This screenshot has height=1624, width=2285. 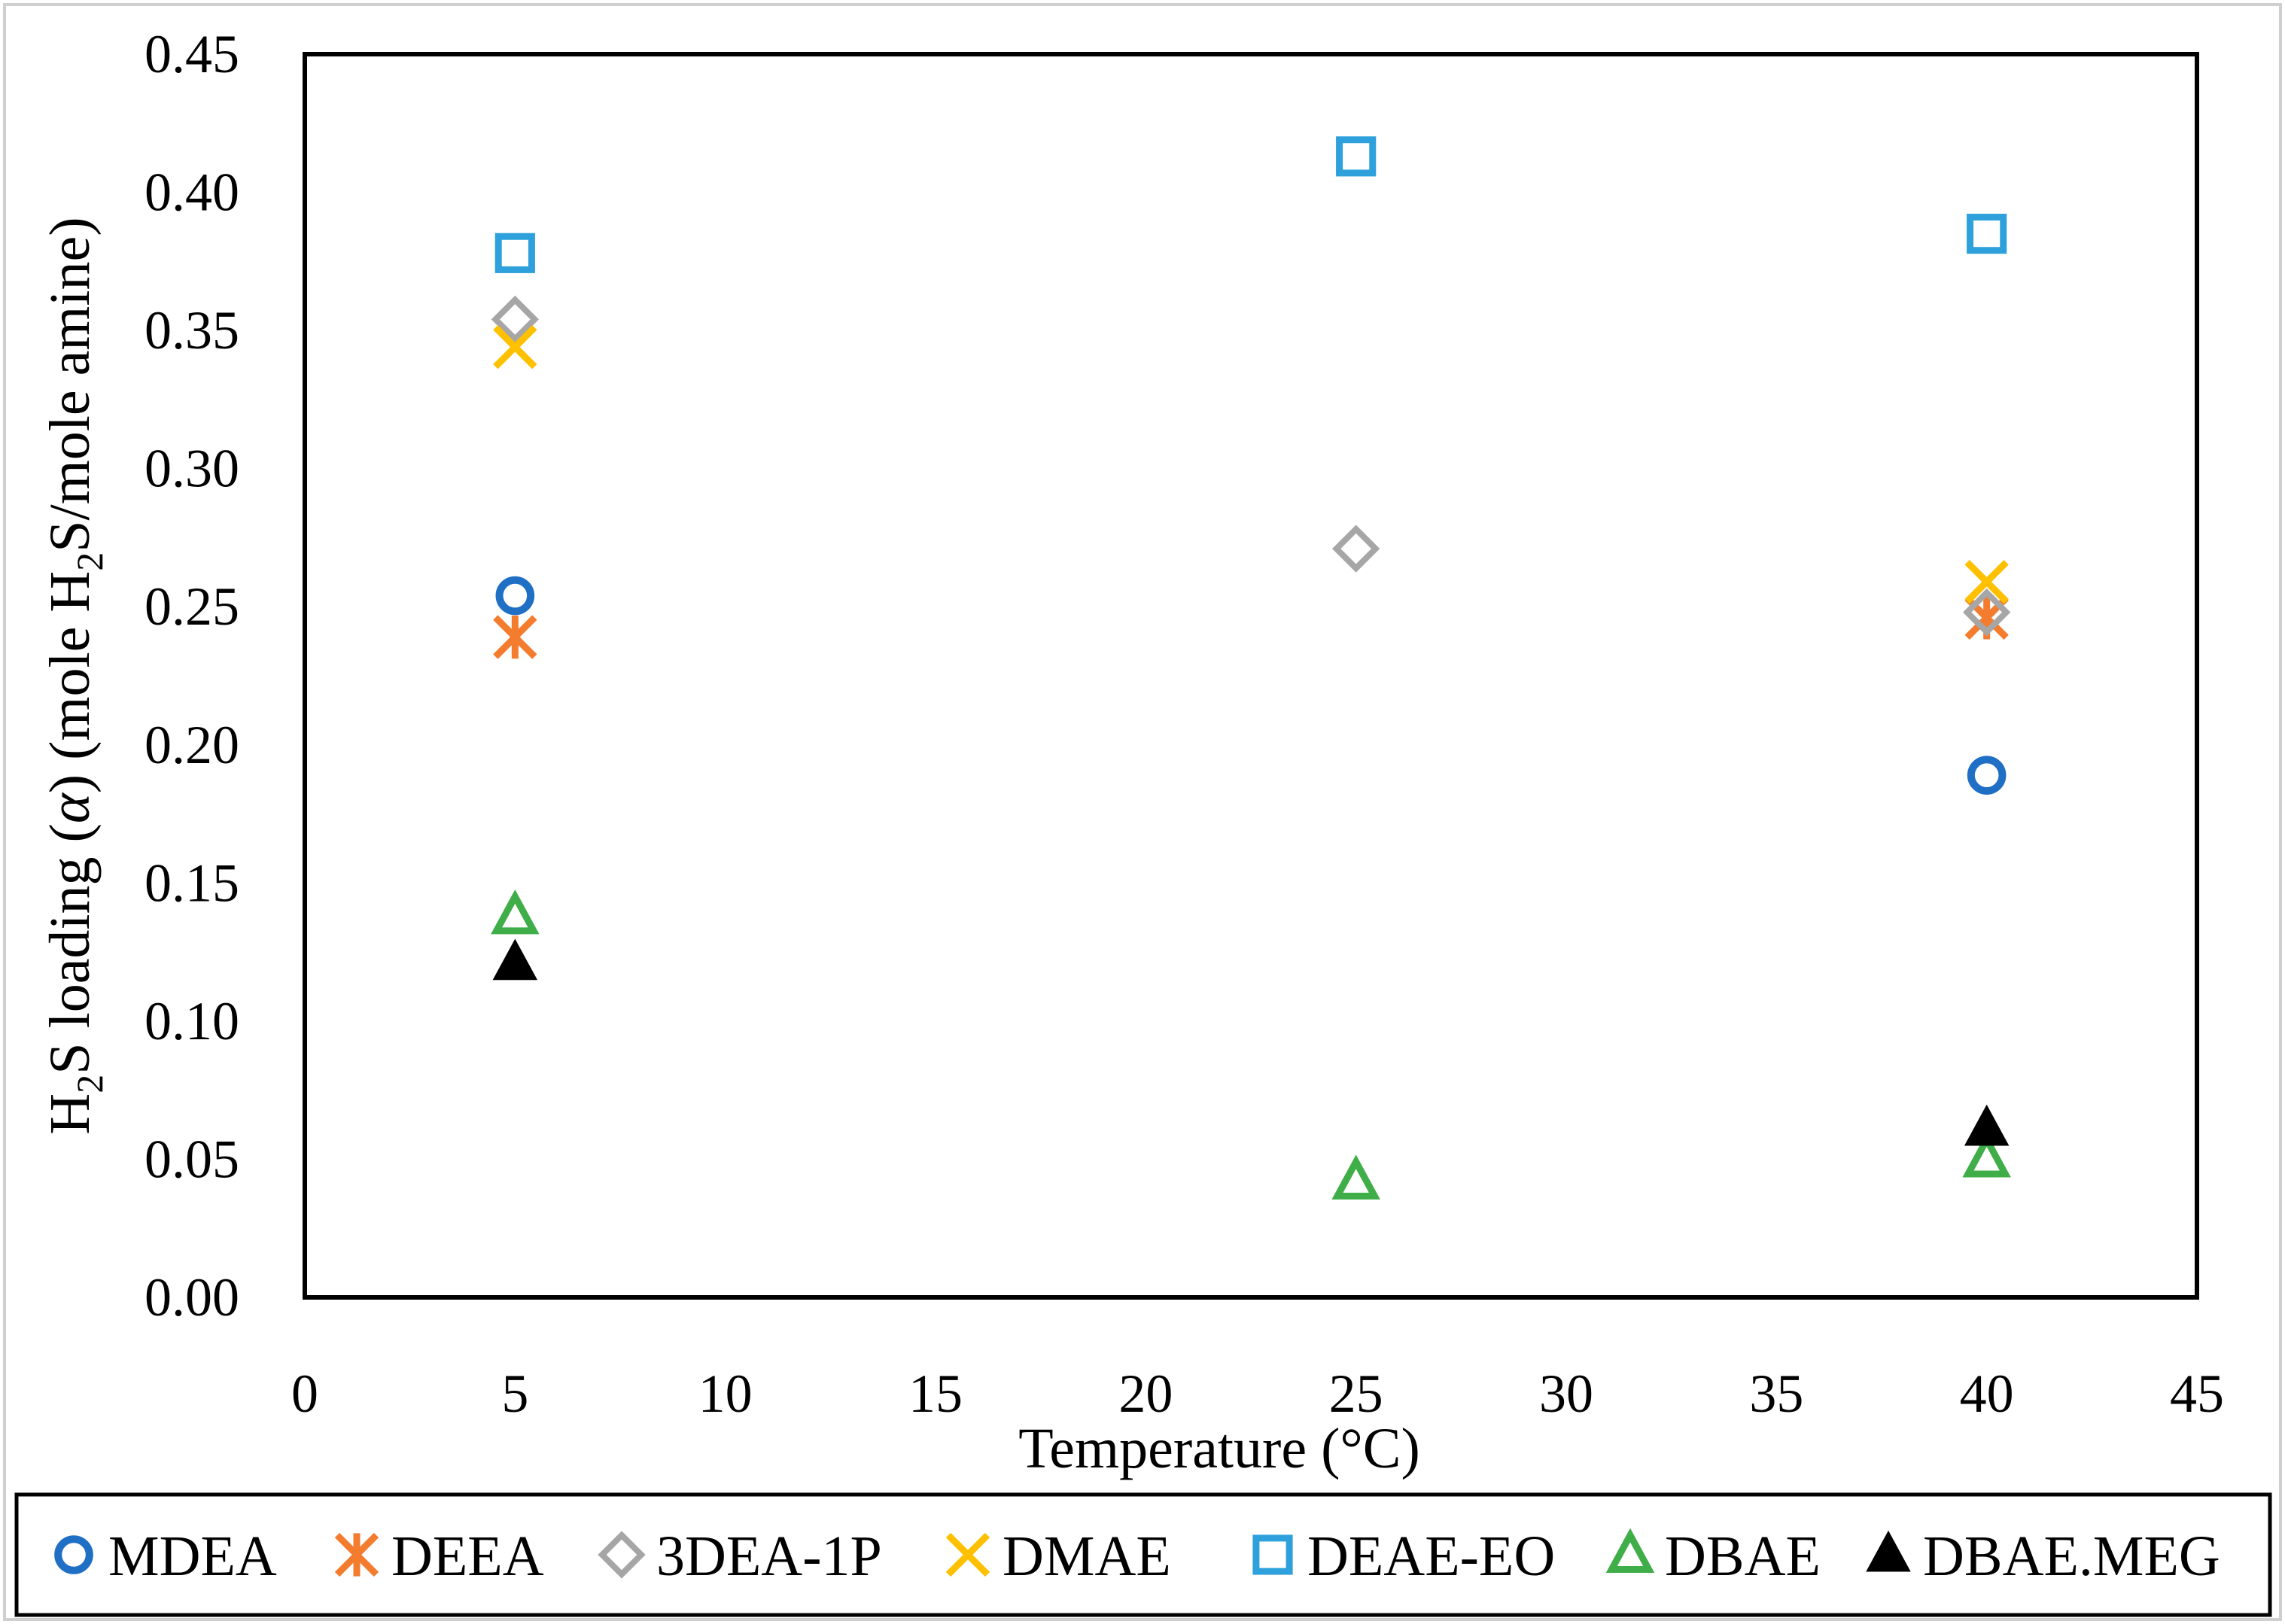 I want to click on x-tick-label: 20, so click(x=1145, y=1394).